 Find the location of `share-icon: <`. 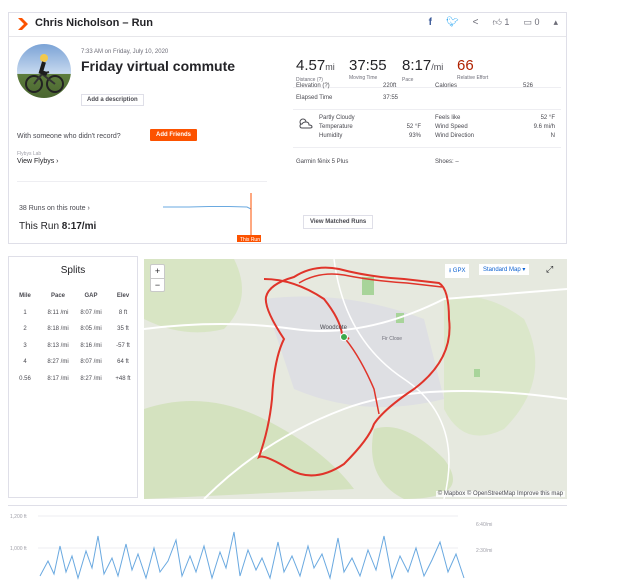

share-icon: < is located at coordinates (475, 22).